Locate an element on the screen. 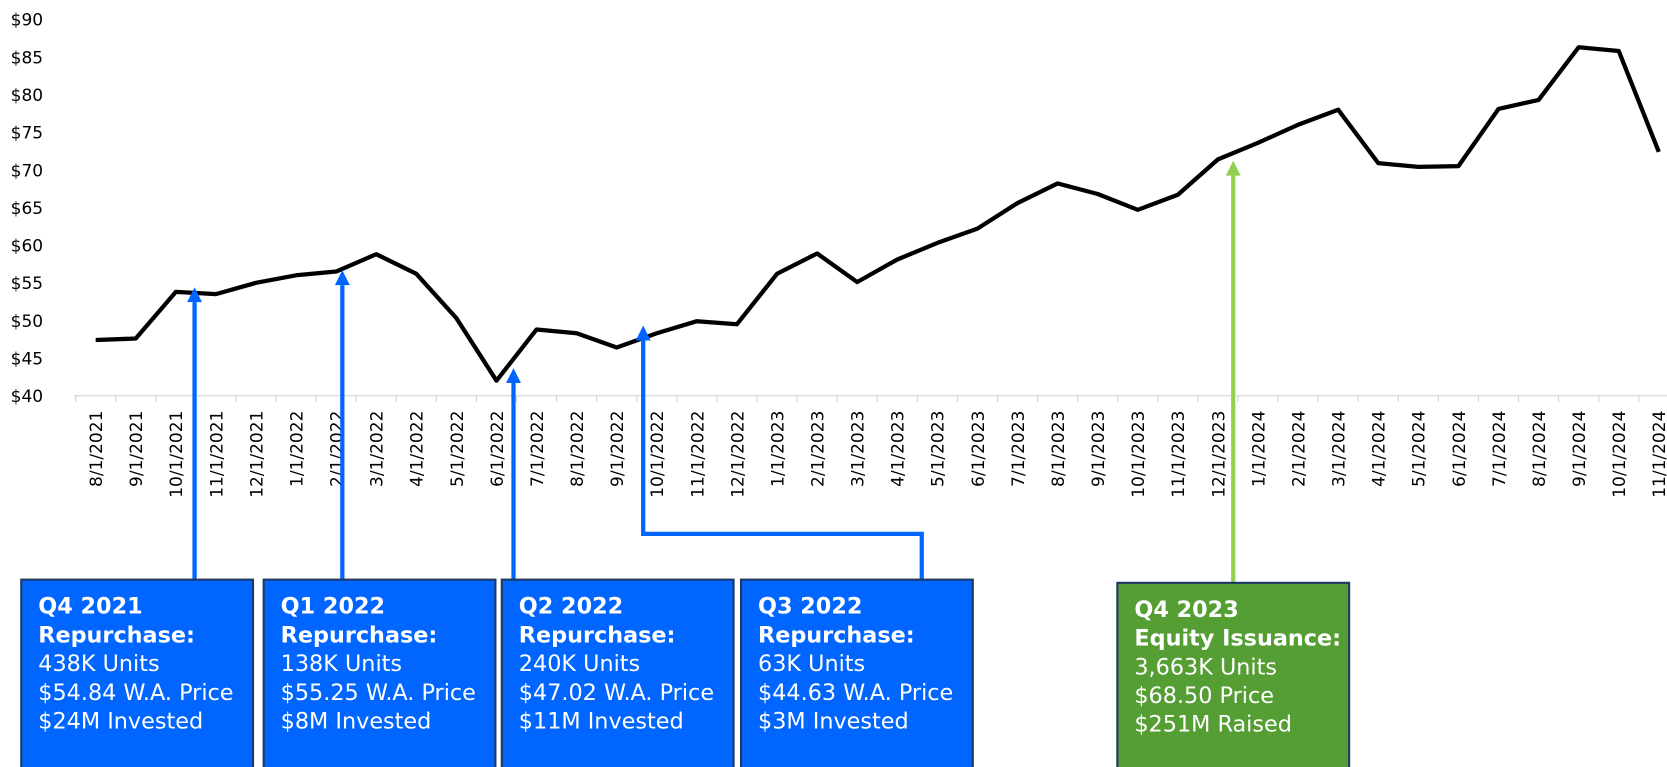  annotation-line: $68.50 Price is located at coordinates (1204, 696).